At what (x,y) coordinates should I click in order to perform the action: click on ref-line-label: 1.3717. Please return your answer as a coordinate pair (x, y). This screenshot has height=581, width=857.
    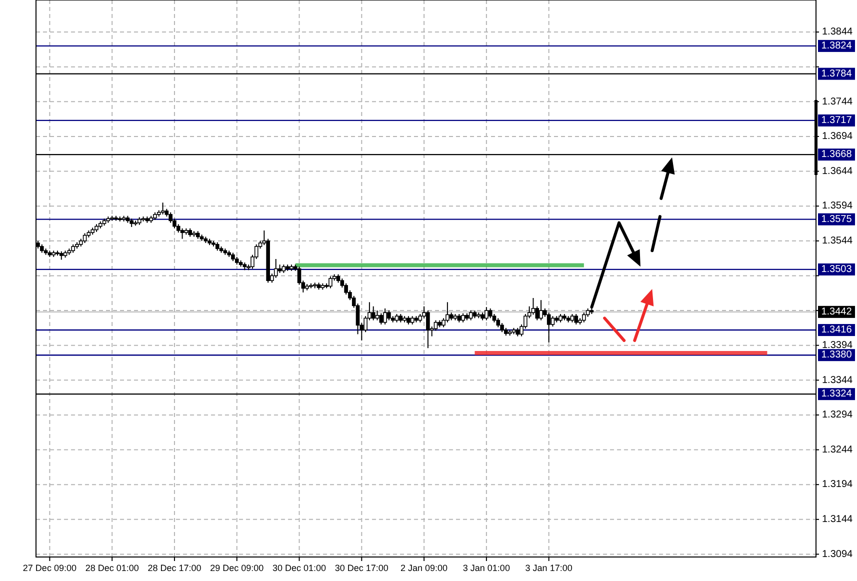
    Looking at the image, I should click on (836, 120).